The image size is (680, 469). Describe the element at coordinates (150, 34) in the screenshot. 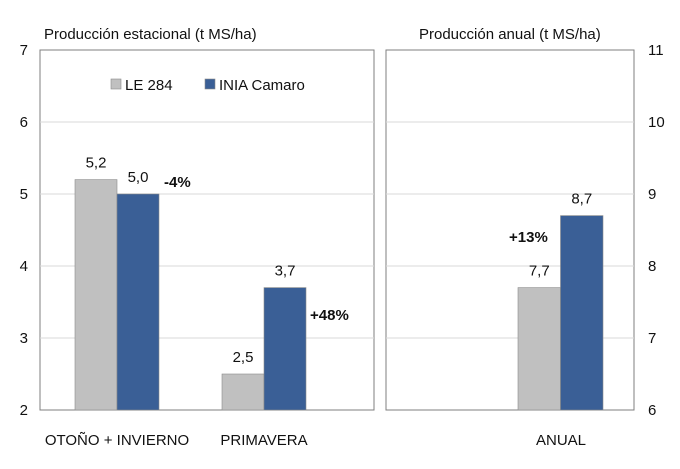

I see `left-chart-title: Producción estacional (t MS/ha)` at that location.